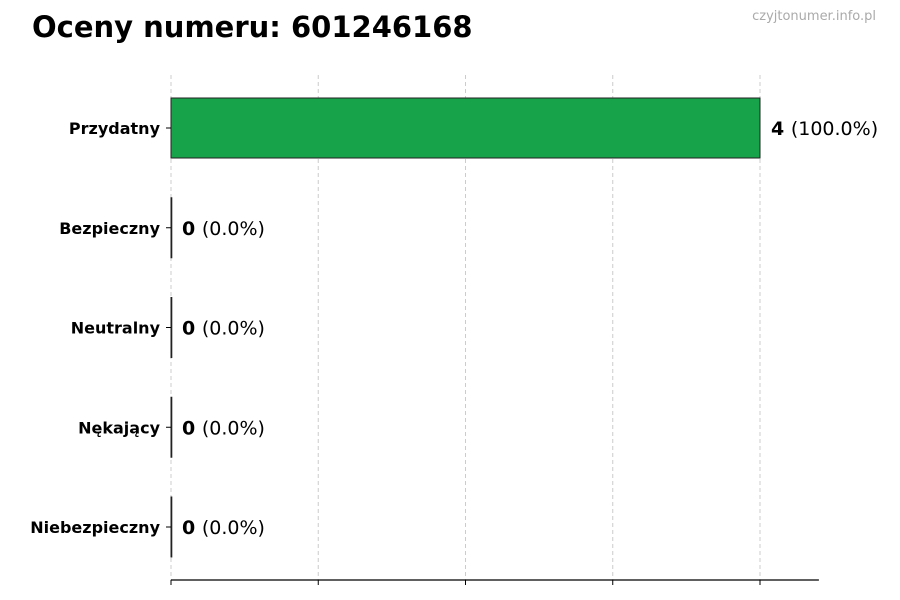 The image size is (900, 600). Describe the element at coordinates (814, 16) in the screenshot. I see `watermark: czyjtonumer.info.pl` at that location.